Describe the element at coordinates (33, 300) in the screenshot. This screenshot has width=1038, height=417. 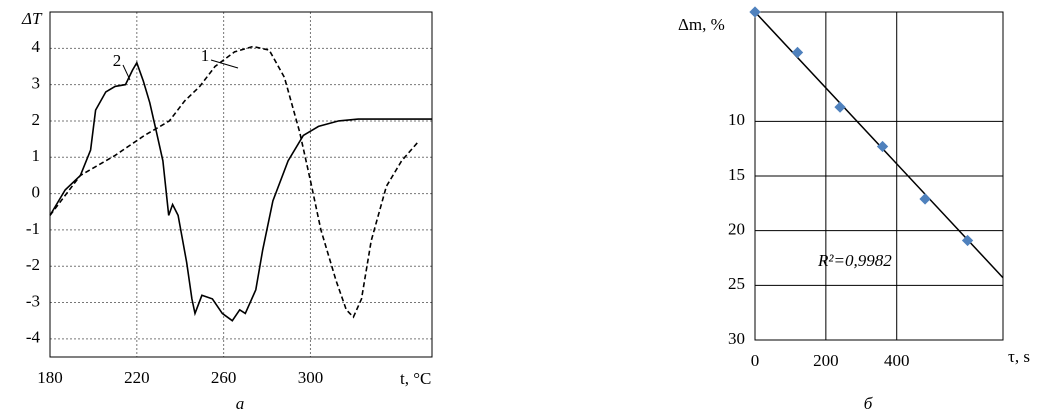
I see `y-tick-label: -3` at that location.